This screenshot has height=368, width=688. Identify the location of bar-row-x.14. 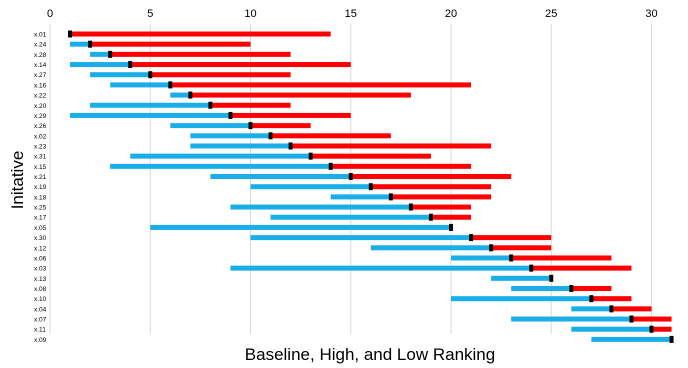
(210, 65).